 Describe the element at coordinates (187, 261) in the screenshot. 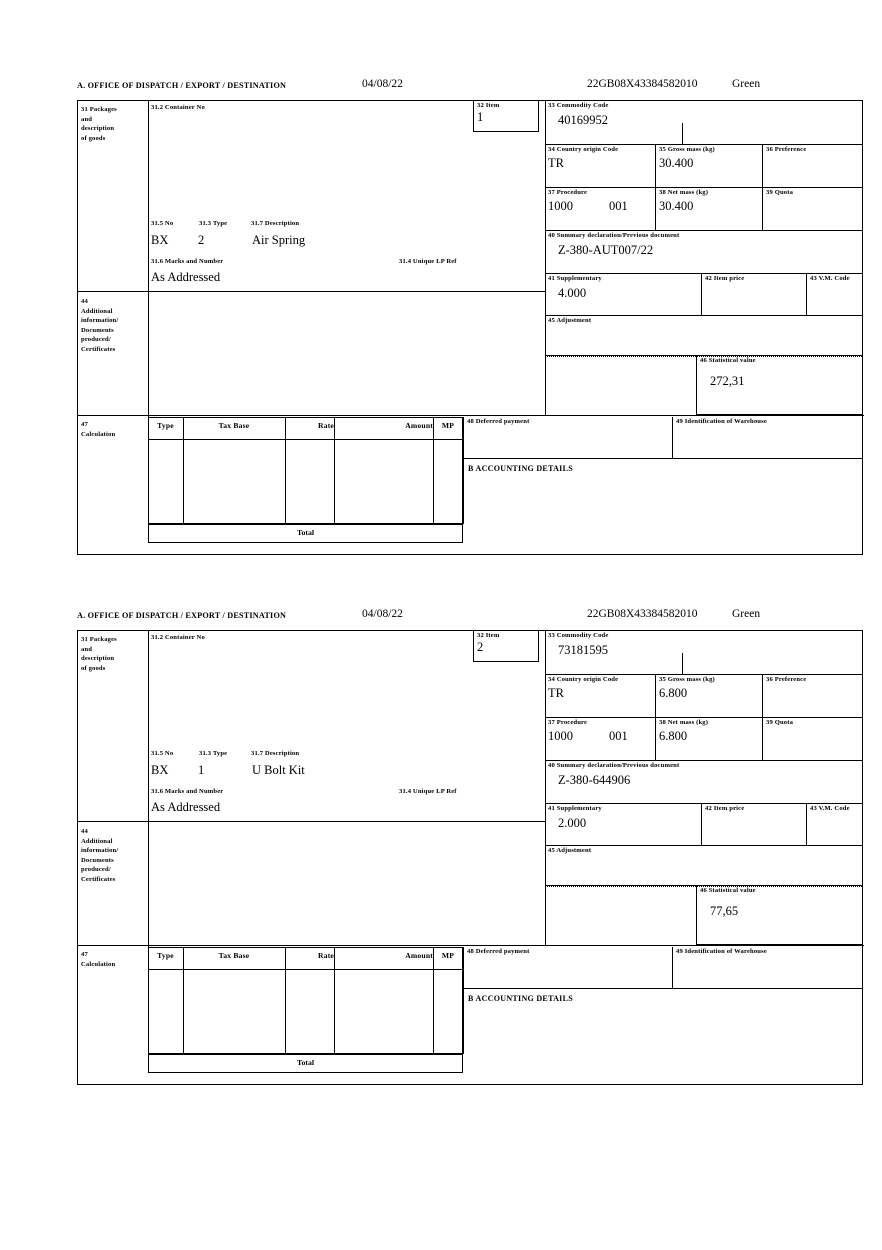

I see `box31-marks-label: 31.6 Marks and Number` at that location.